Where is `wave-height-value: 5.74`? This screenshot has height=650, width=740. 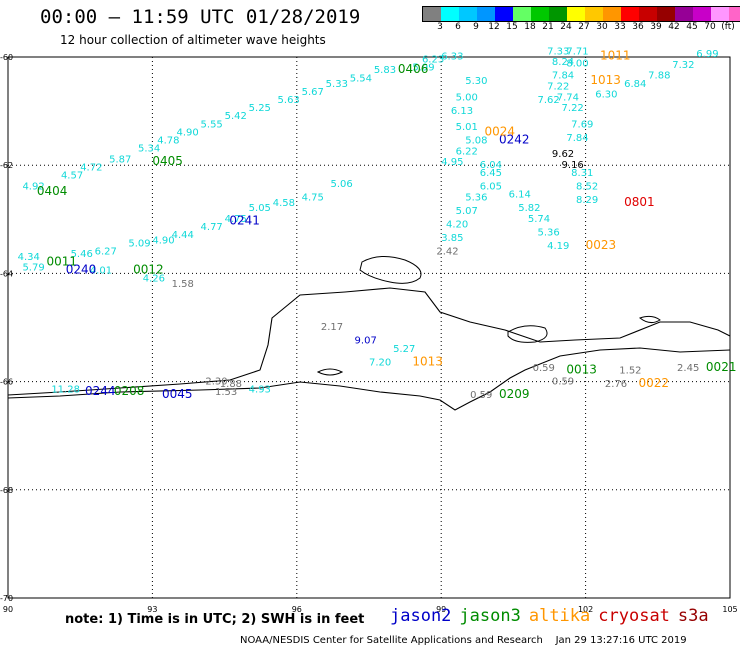 wave-height-value: 5.74 is located at coordinates (539, 219).